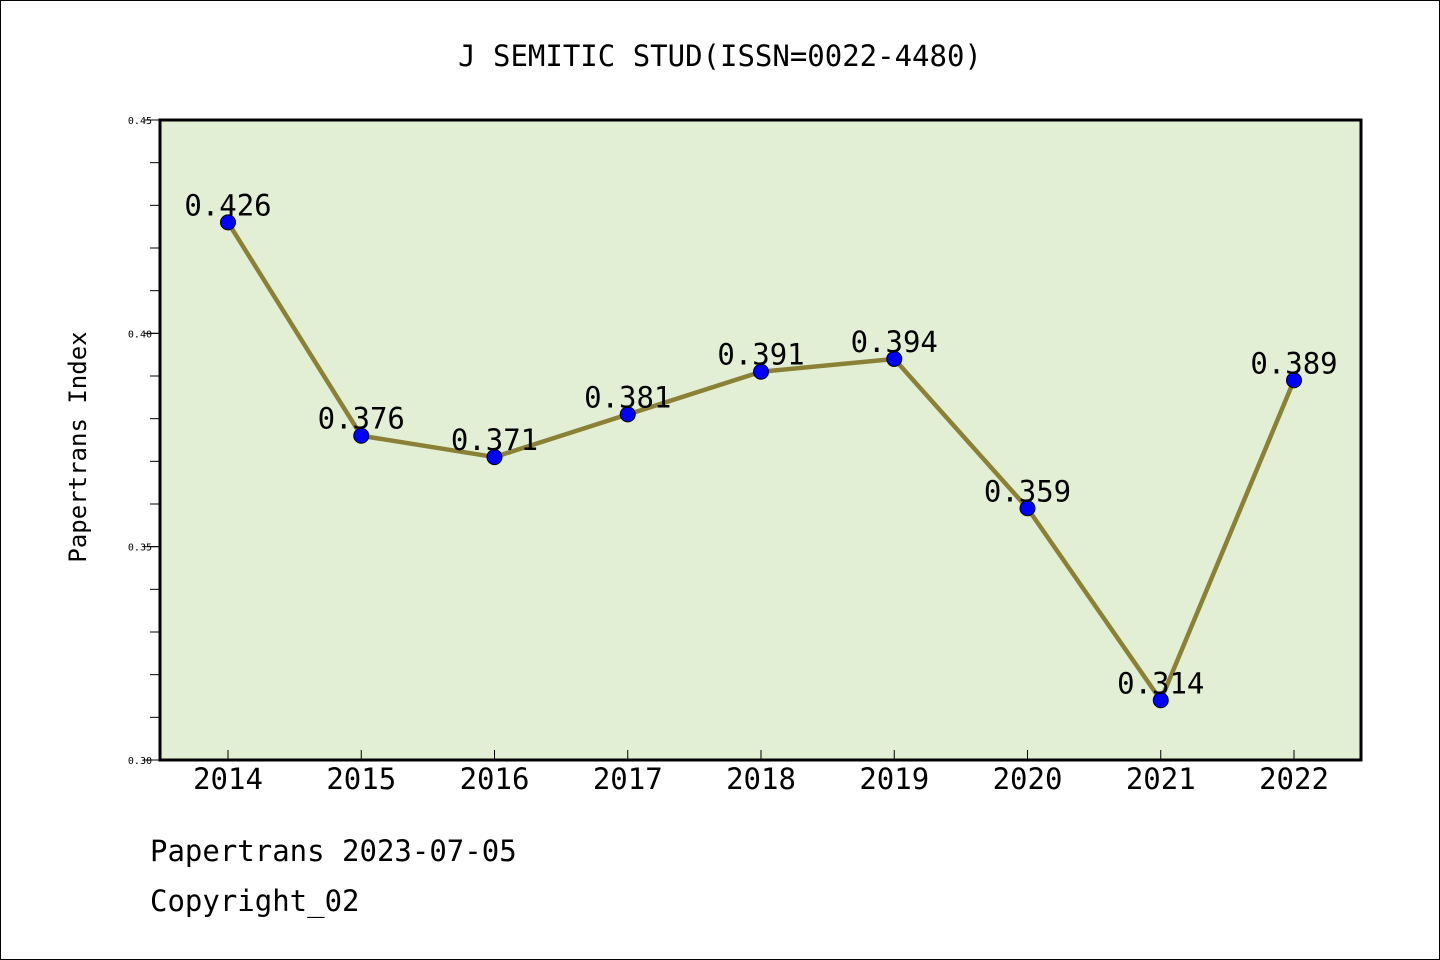 This screenshot has width=1440, height=960. I want to click on data-label: 0.371, so click(494, 440).